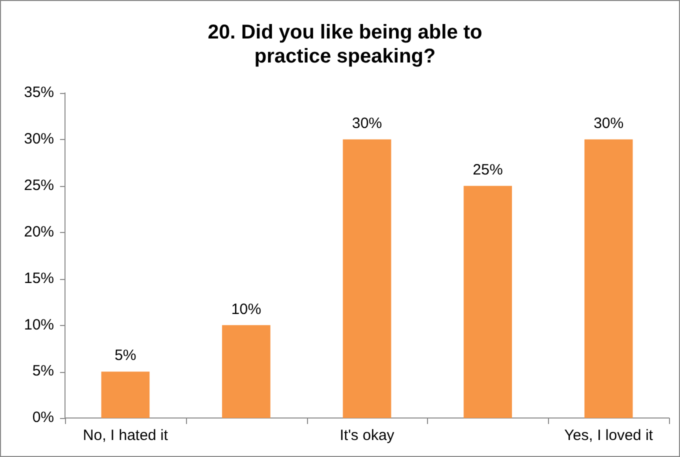 The width and height of the screenshot is (680, 457). I want to click on x-tick-label: No, I hated it, so click(125, 435).